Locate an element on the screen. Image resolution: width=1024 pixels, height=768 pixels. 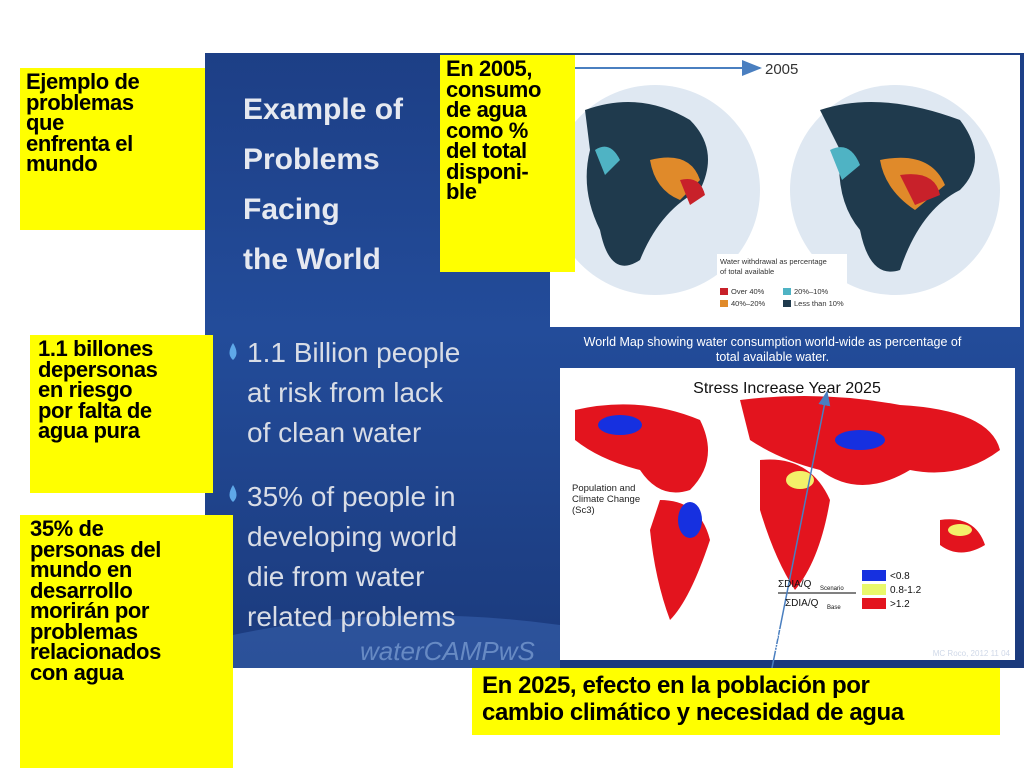
map-side-label: Population and is located at coordinates (603, 488).